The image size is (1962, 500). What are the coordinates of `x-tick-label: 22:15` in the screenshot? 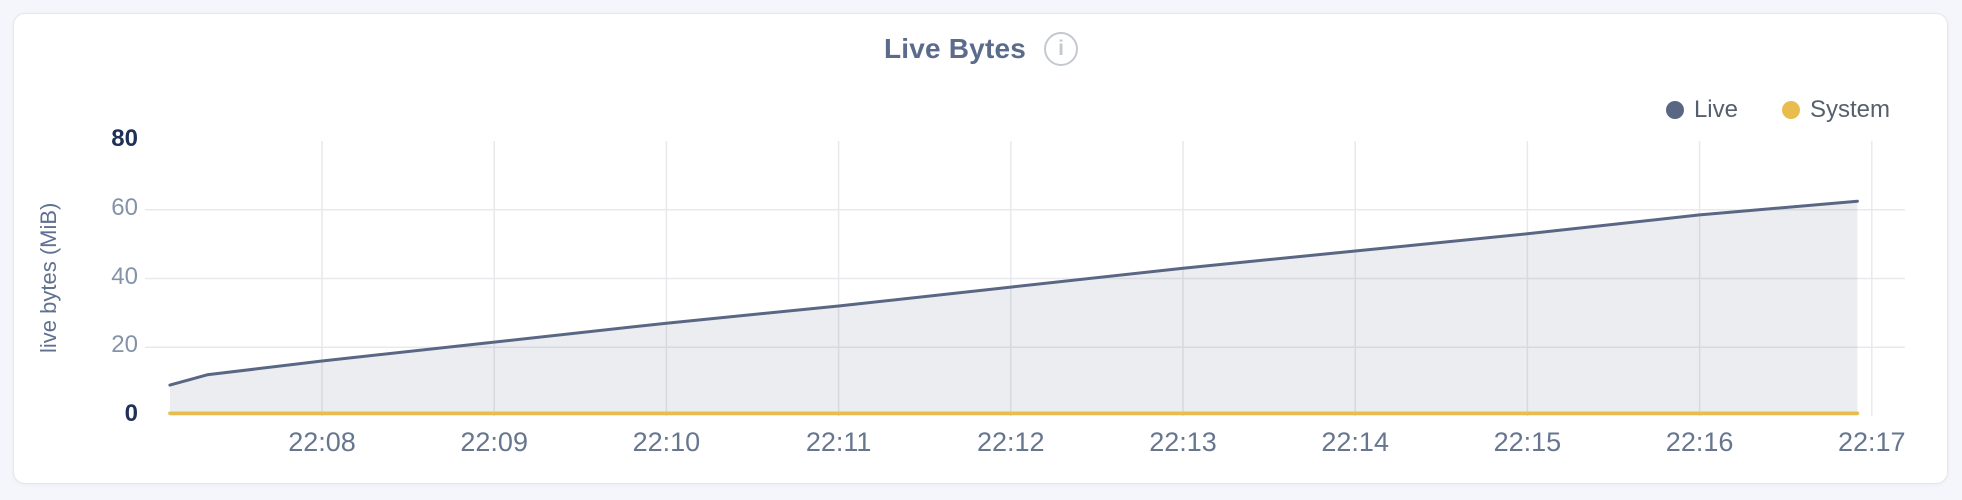 It's located at (1527, 442).